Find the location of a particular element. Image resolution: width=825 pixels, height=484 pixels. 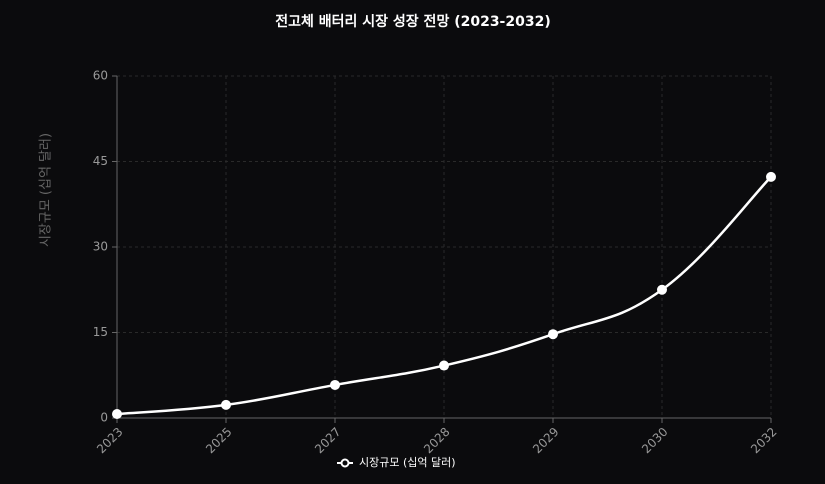

x-tick-label: 2032 is located at coordinates (763, 440).